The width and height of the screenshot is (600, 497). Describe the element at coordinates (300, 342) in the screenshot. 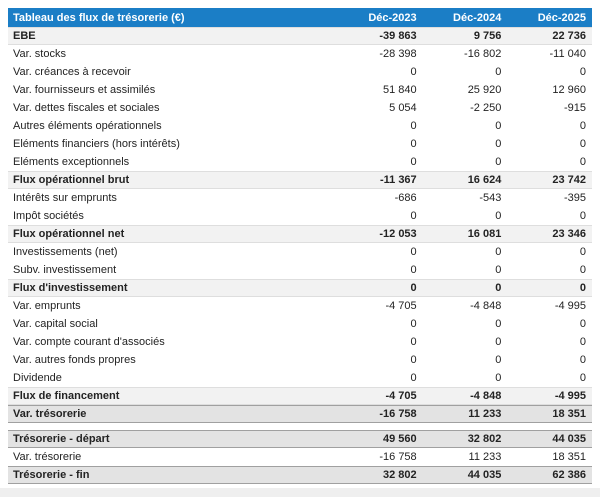

I see `table-row: Var. compte courant d'associés 0 0 0` at that location.